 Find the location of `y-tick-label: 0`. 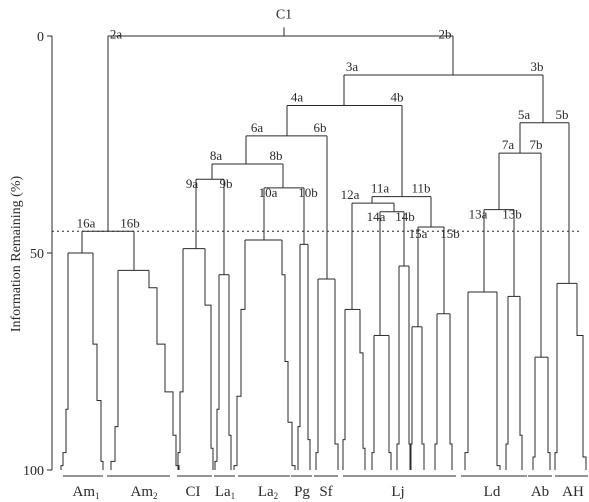

y-tick-label: 0 is located at coordinates (40, 37).